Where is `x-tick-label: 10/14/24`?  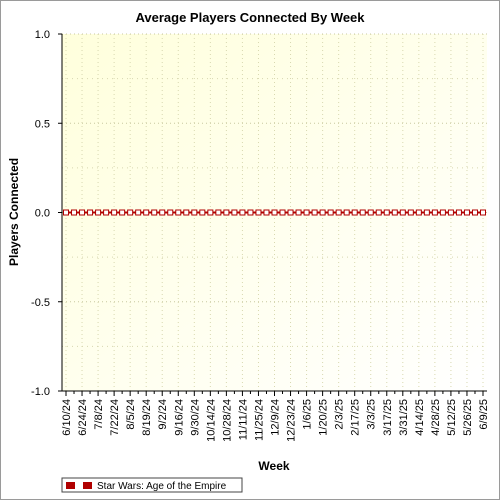
x-tick-label: 10/14/24 is located at coordinates (211, 420).